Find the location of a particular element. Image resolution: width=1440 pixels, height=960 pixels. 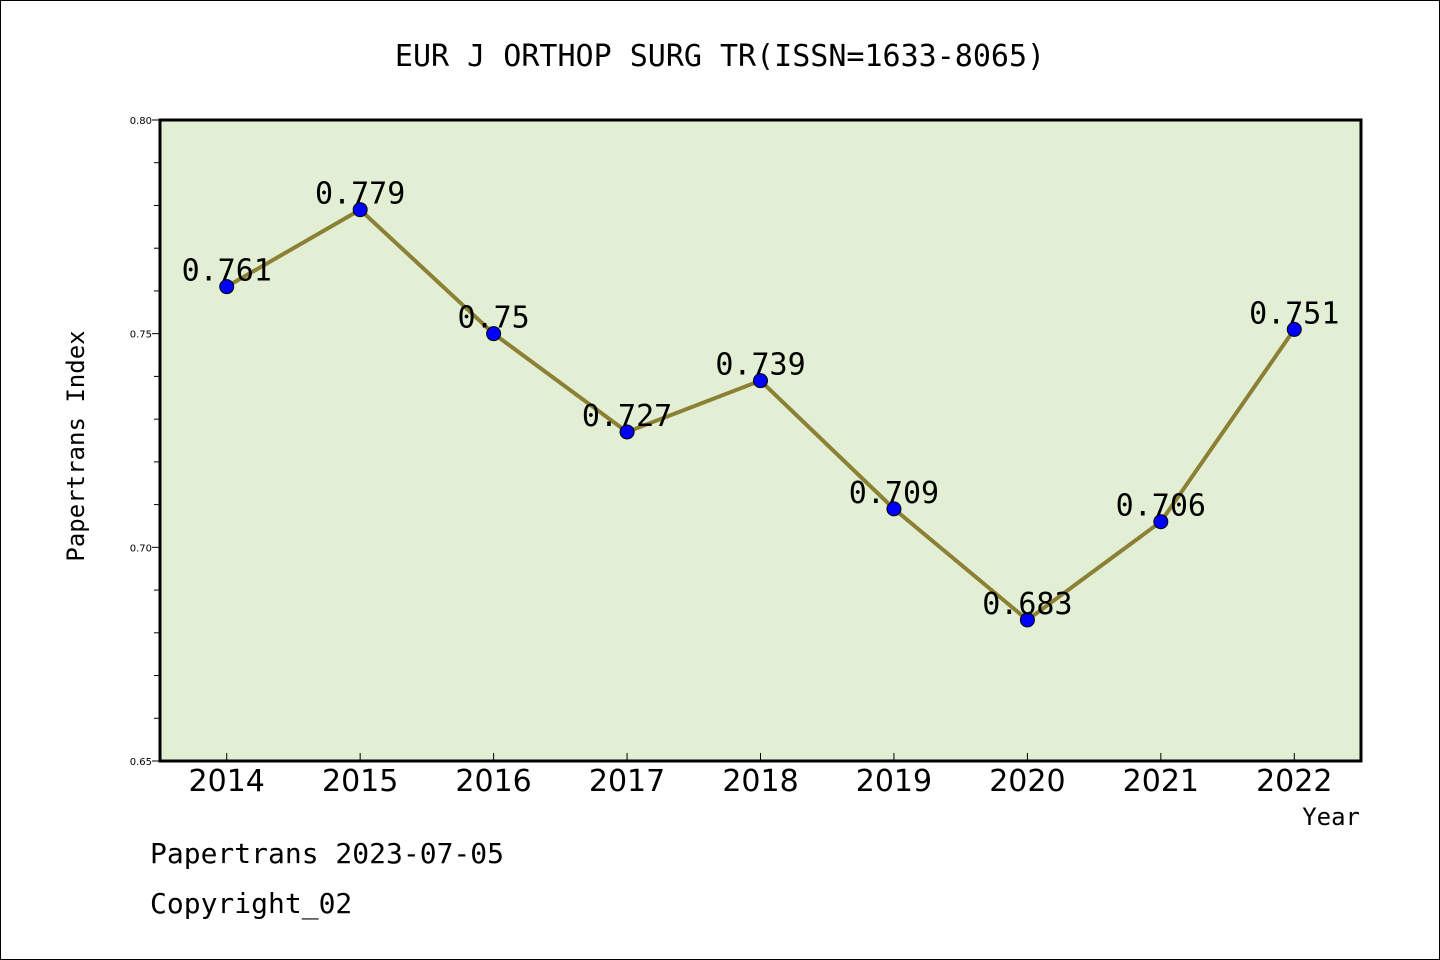

x-tick-label: 2021 is located at coordinates (1161, 781).